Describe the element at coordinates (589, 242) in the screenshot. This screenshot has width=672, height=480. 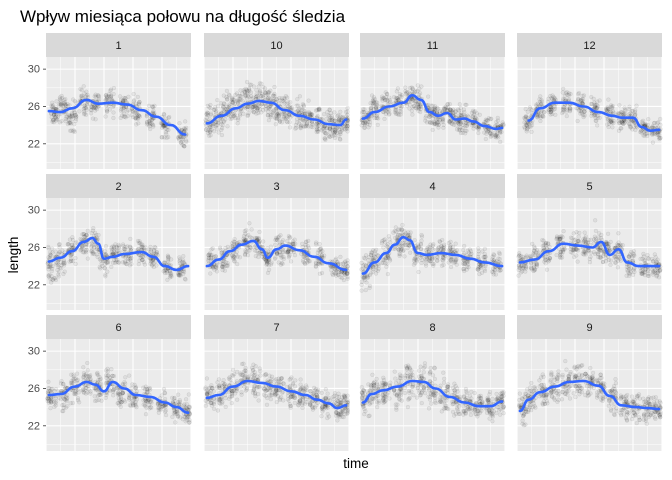
I see `facet-panel: 5` at that location.